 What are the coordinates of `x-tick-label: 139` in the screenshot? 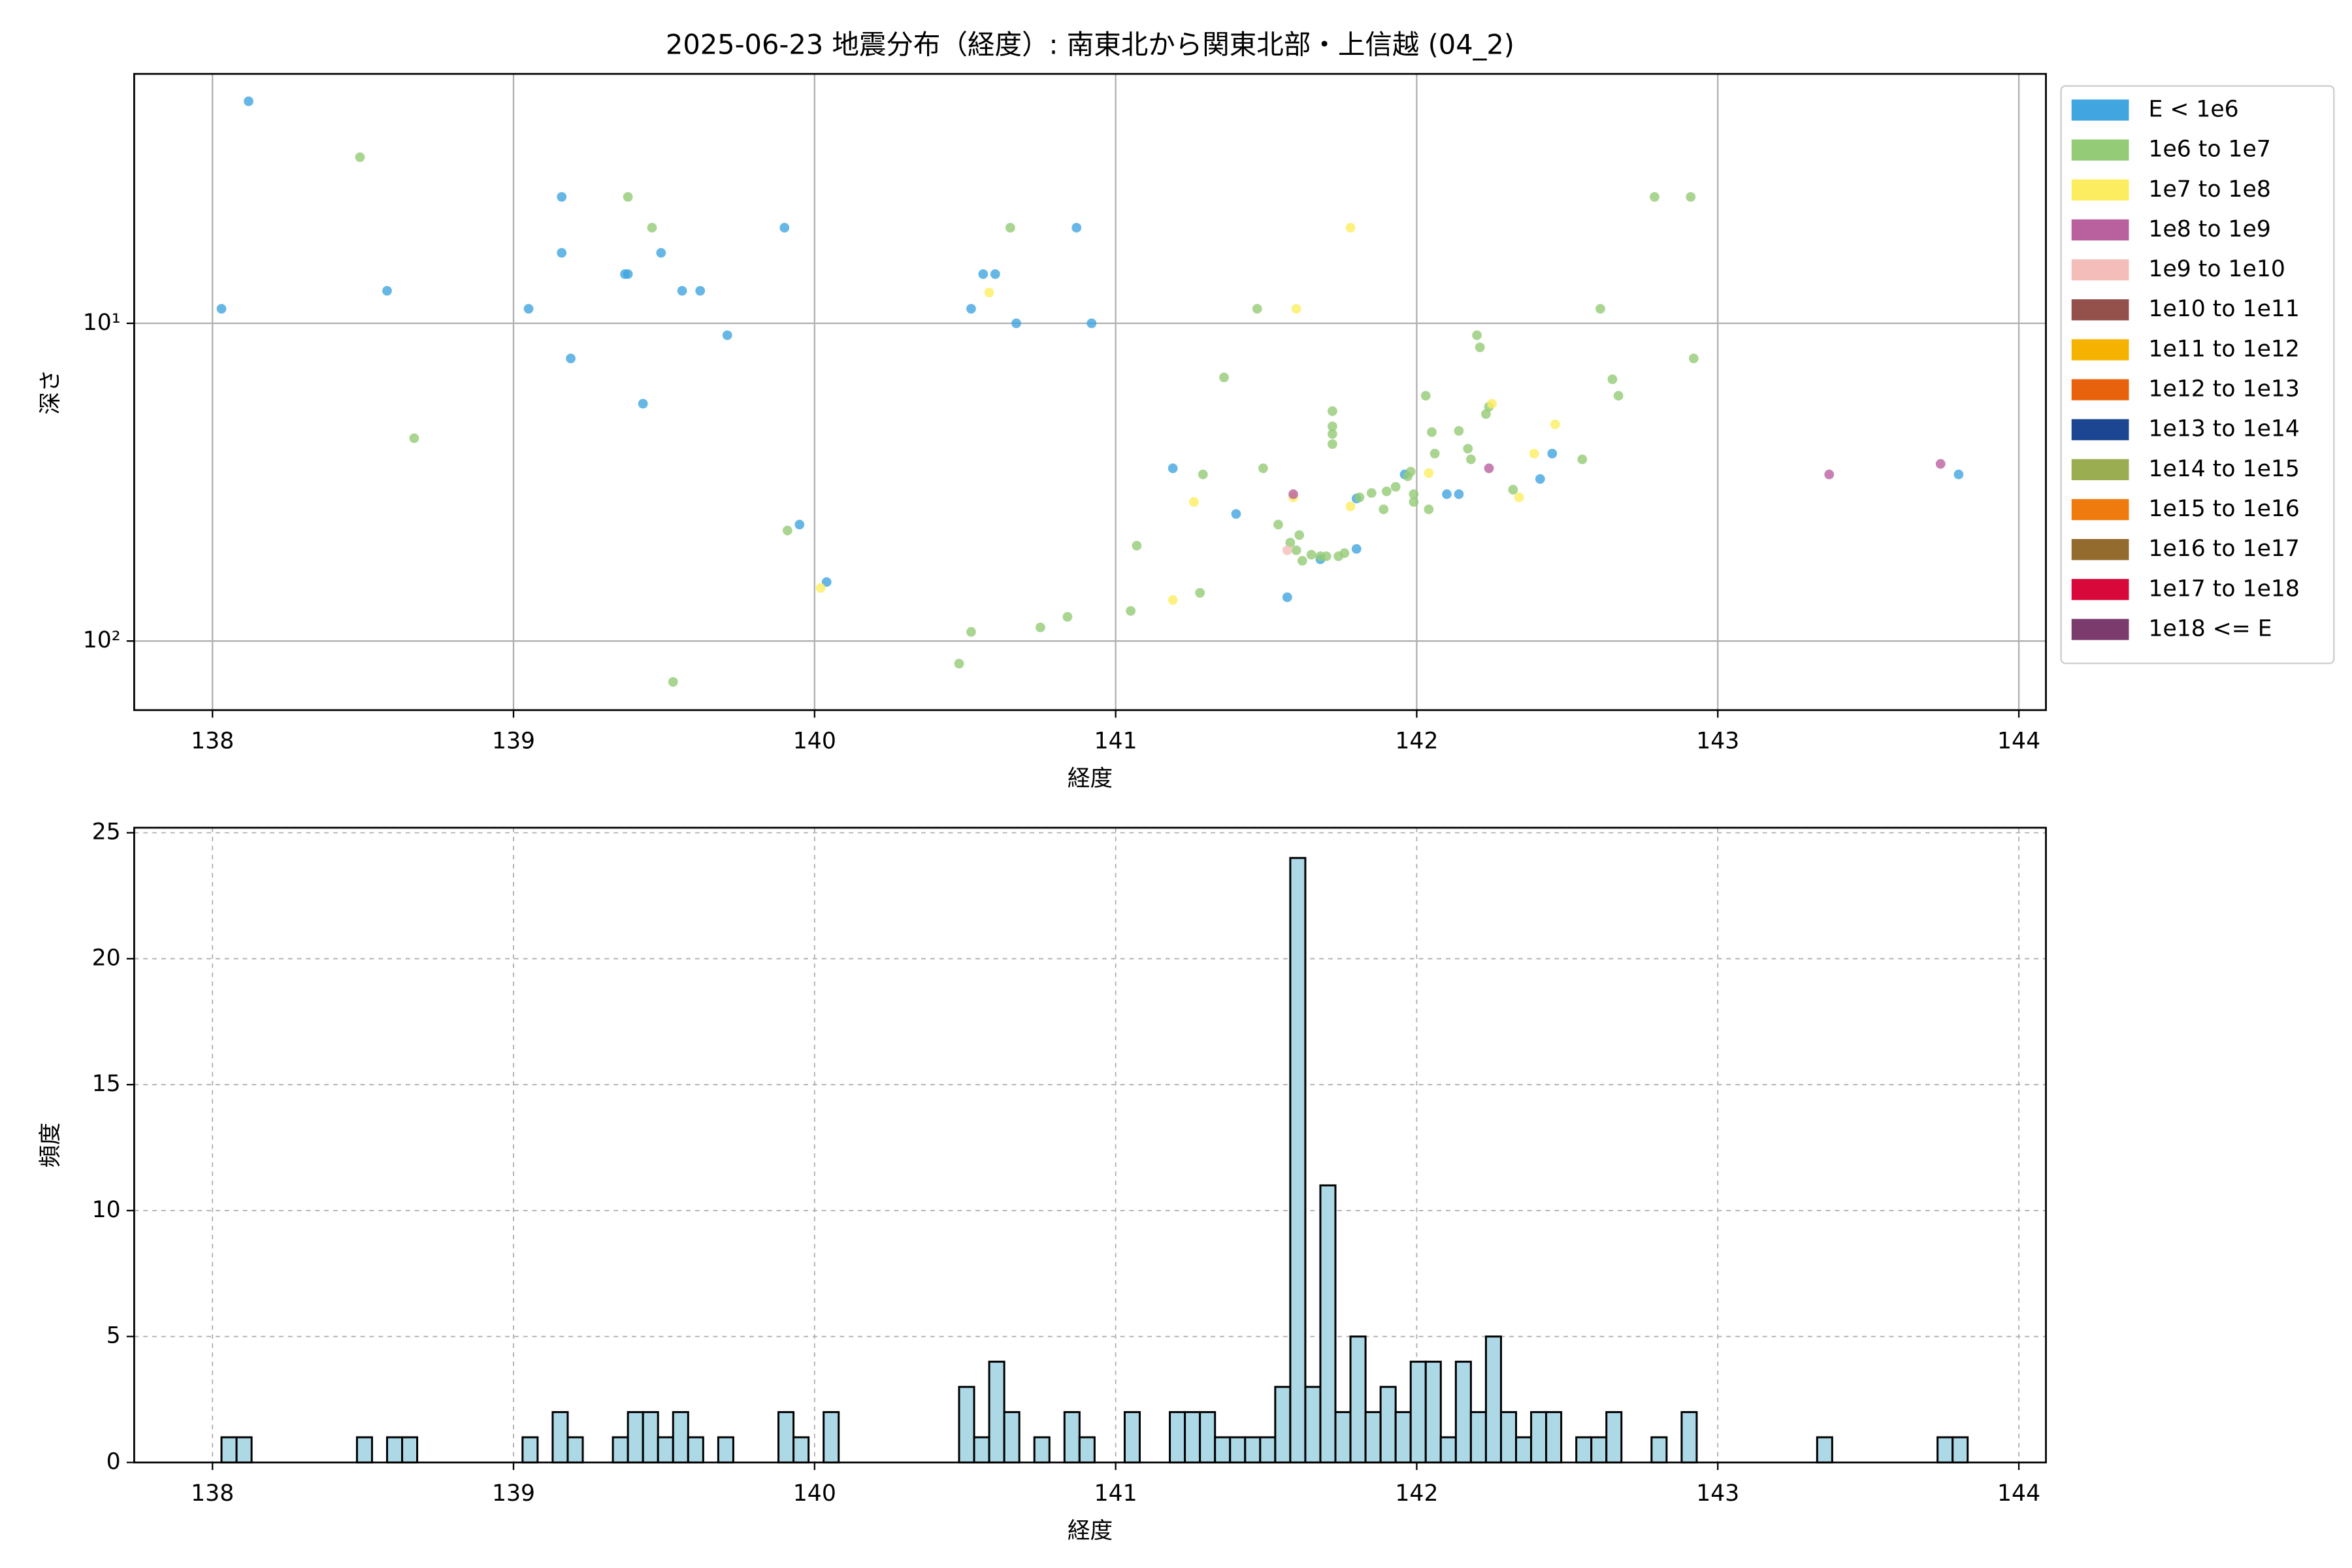 It's located at (513, 741).